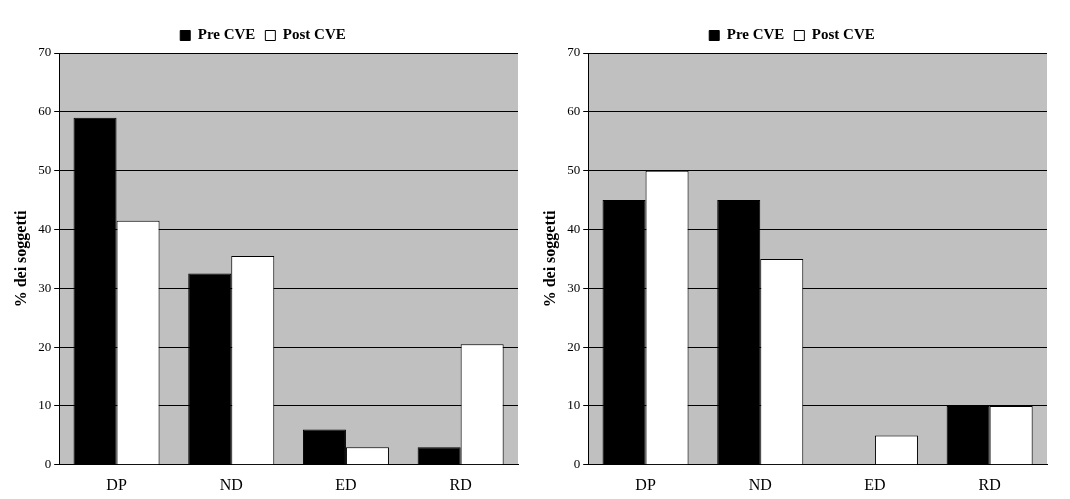 This screenshot has width=1070, height=499. What do you see at coordinates (324, 447) in the screenshot?
I see `bar` at bounding box center [324, 447].